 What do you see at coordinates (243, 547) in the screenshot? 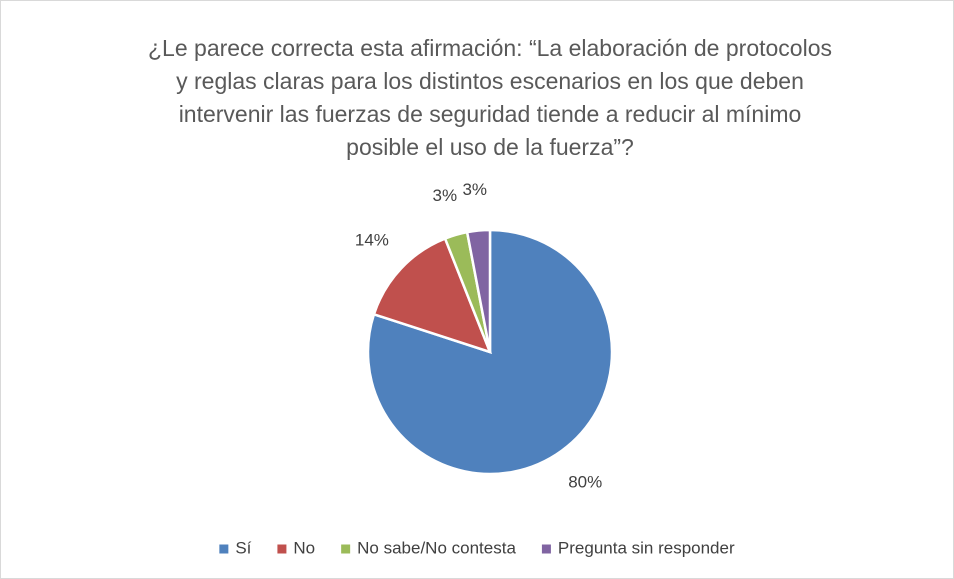
I see `legend-label: Sí` at bounding box center [243, 547].